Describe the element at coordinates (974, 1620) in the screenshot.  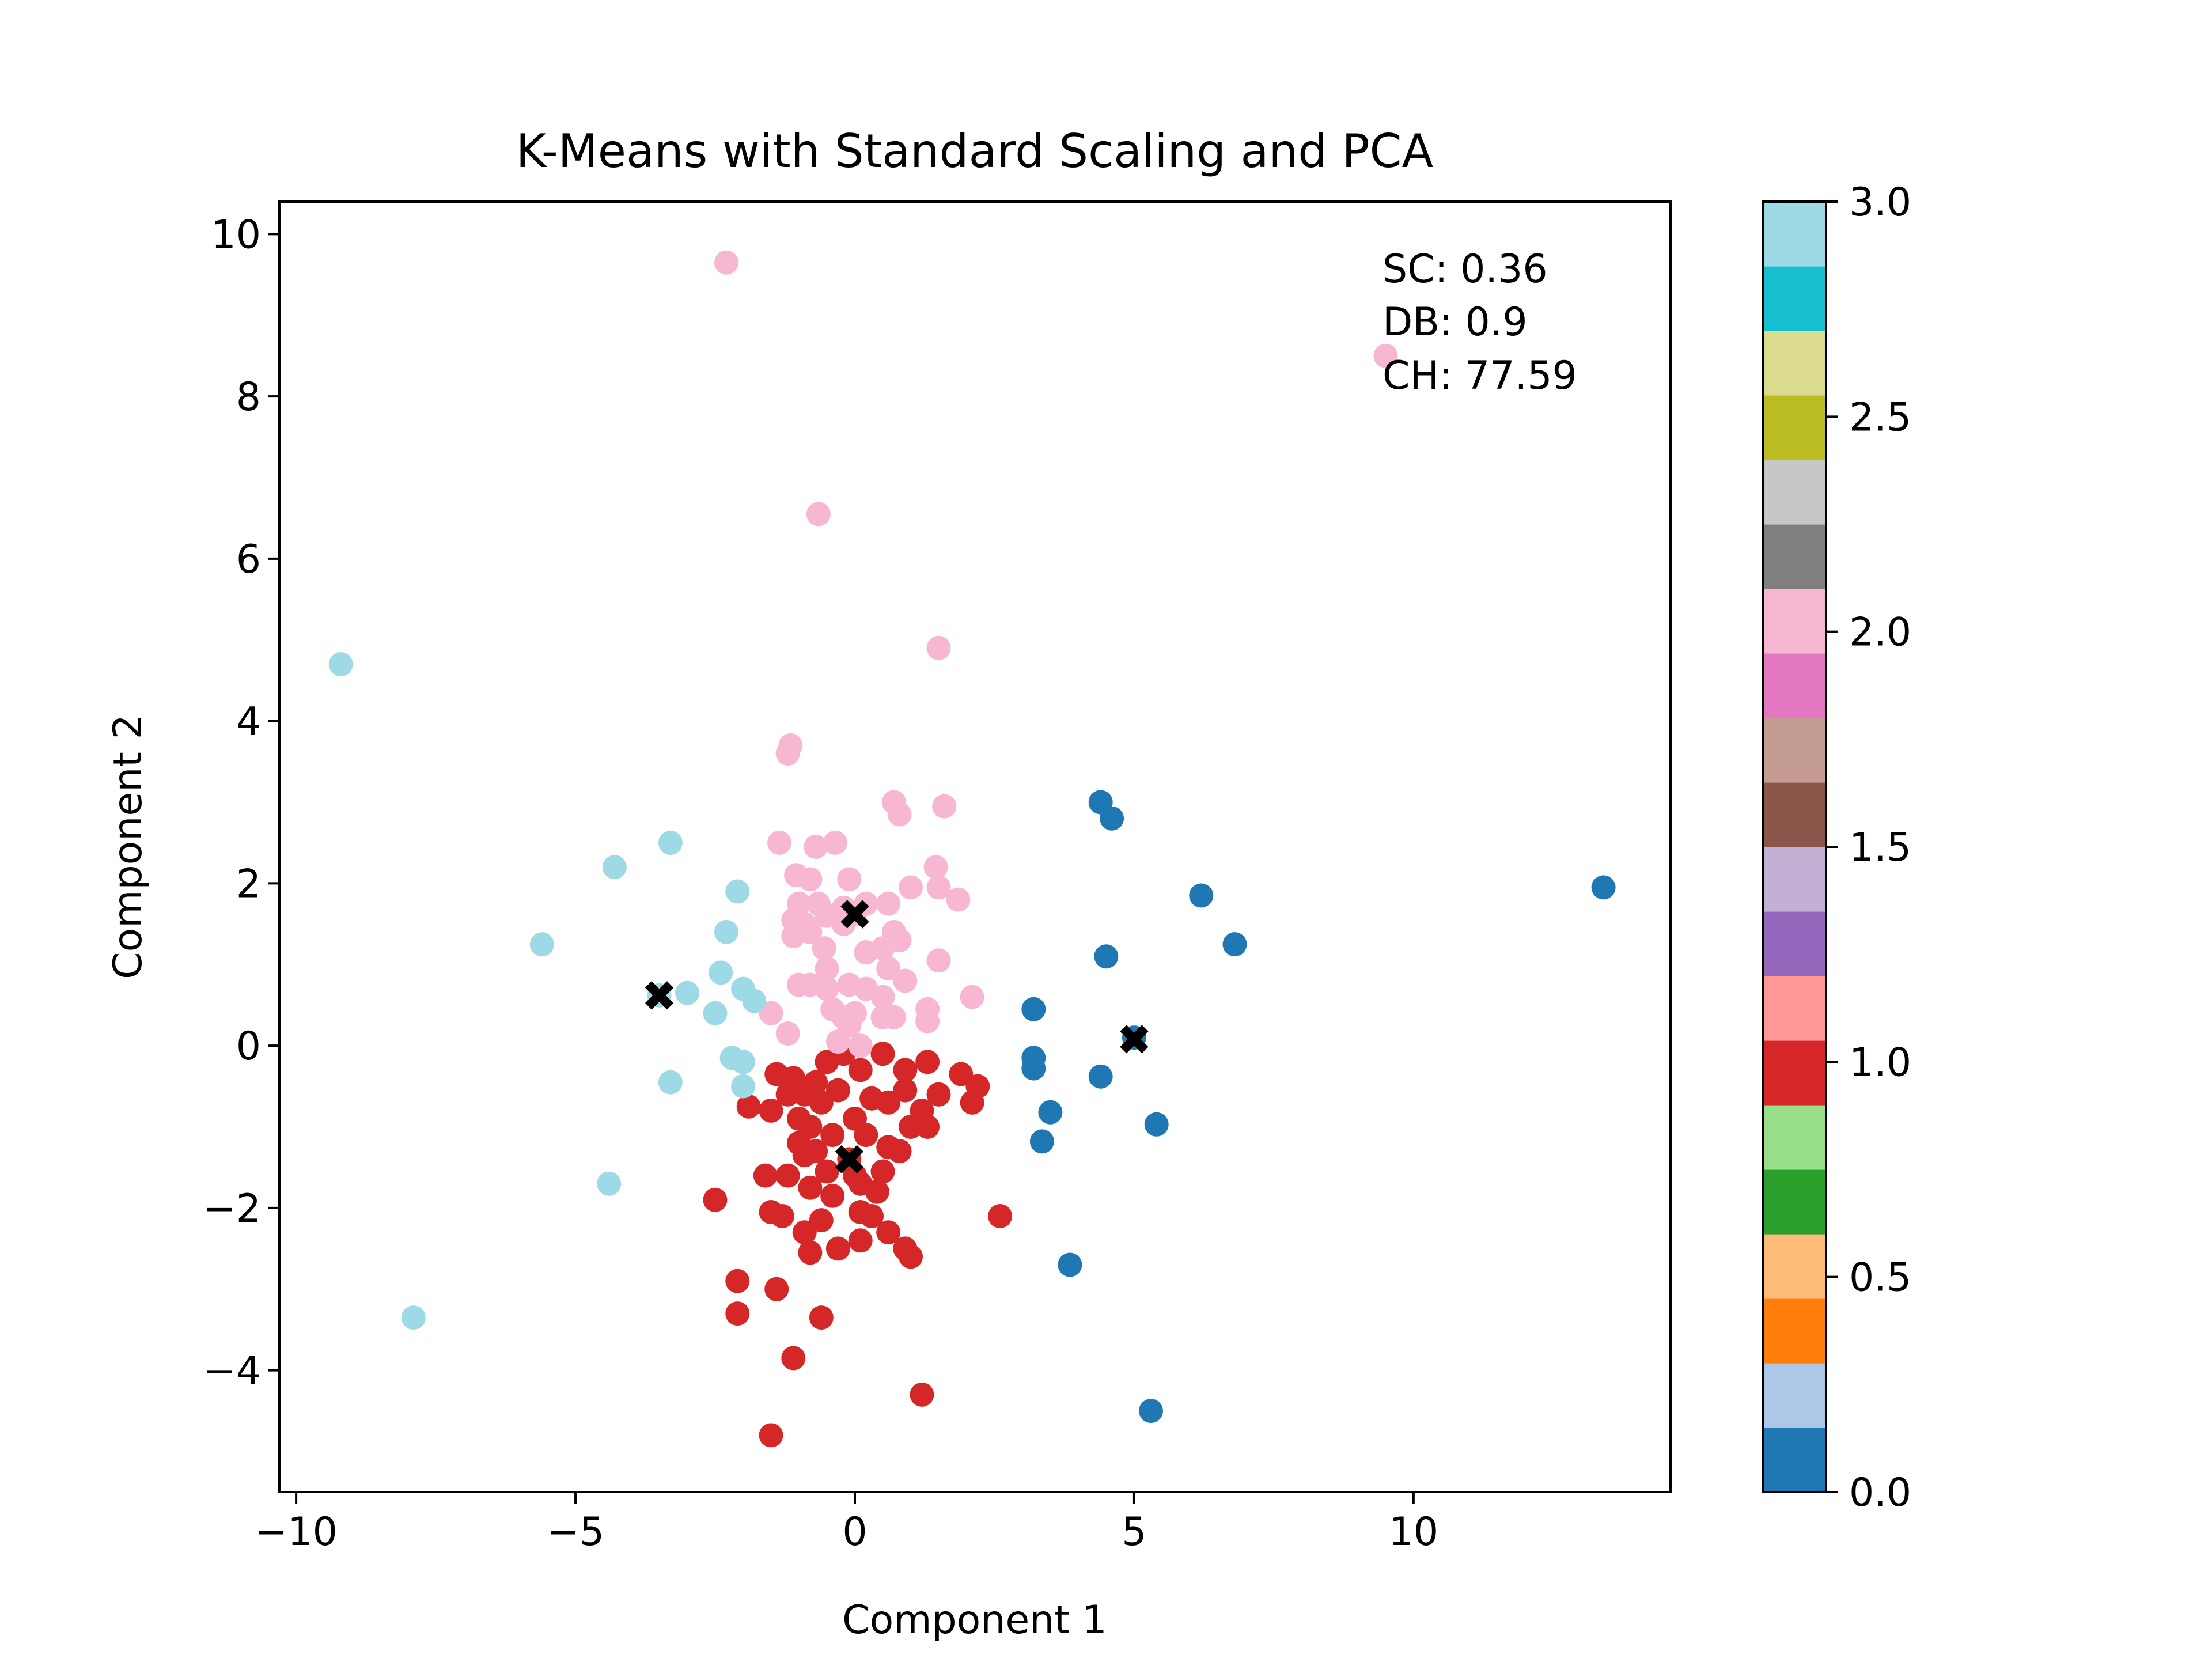
I see `x-axis-label: Component 1` at that location.